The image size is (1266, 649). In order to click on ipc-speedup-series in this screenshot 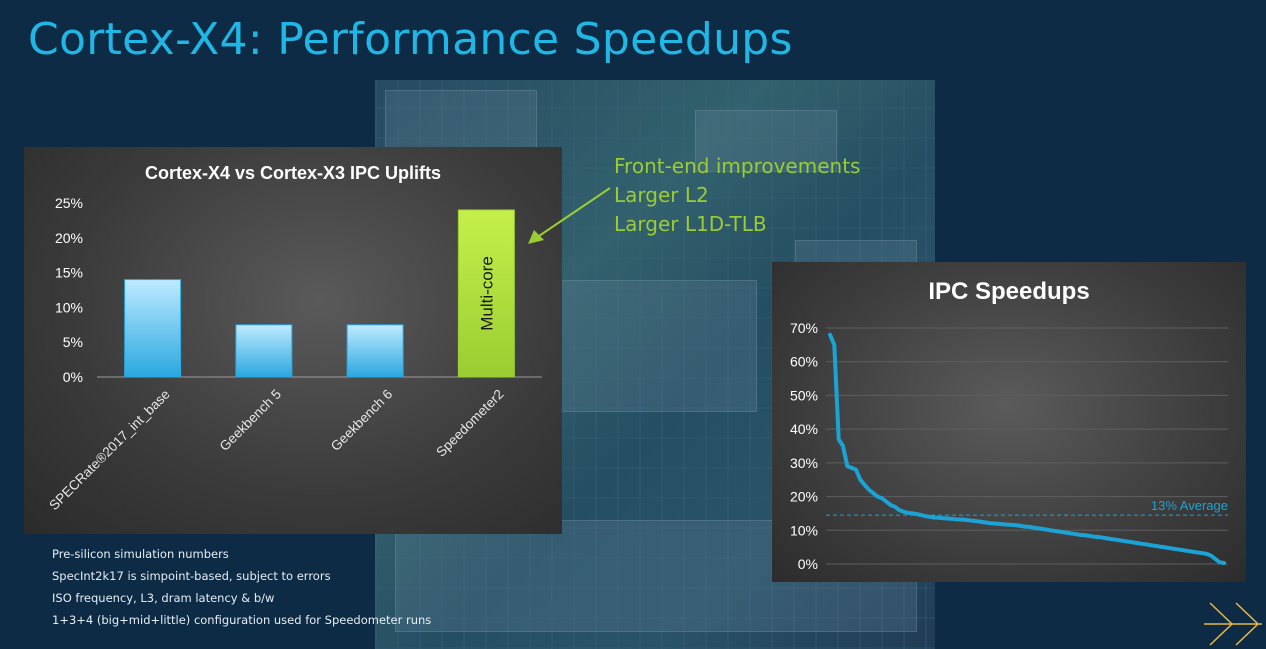, I will do `click(1027, 448)`.